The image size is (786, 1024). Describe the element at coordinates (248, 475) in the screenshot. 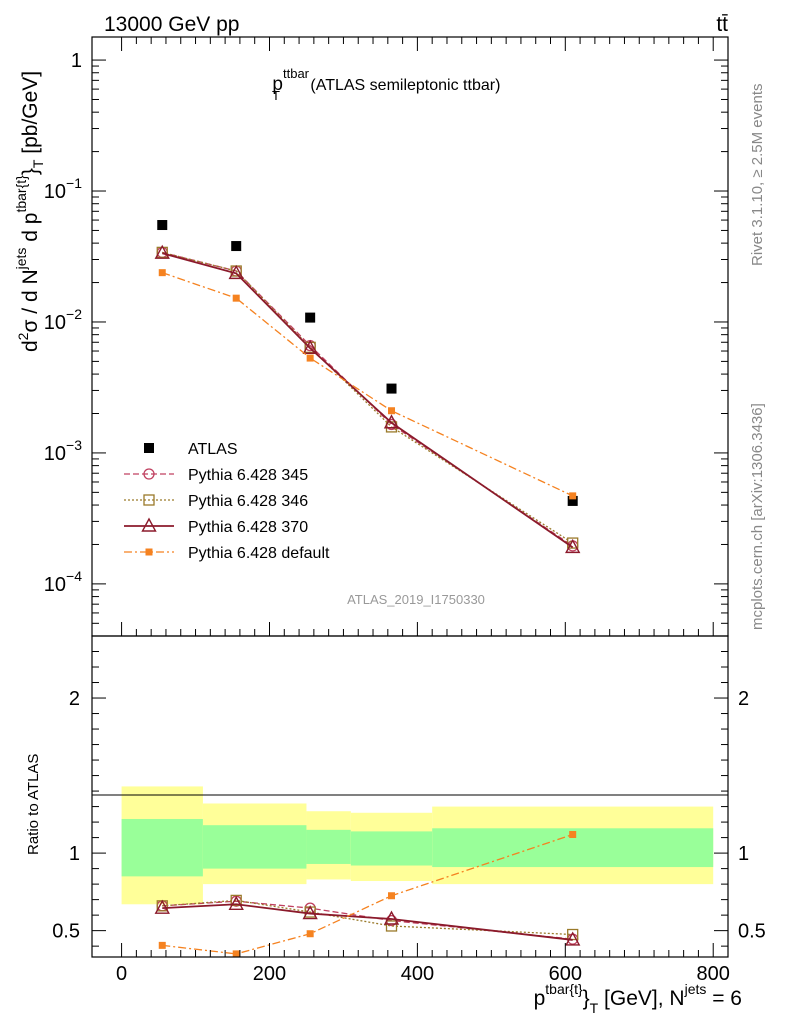

I see `legend-label: Pythia 6.428 345` at that location.